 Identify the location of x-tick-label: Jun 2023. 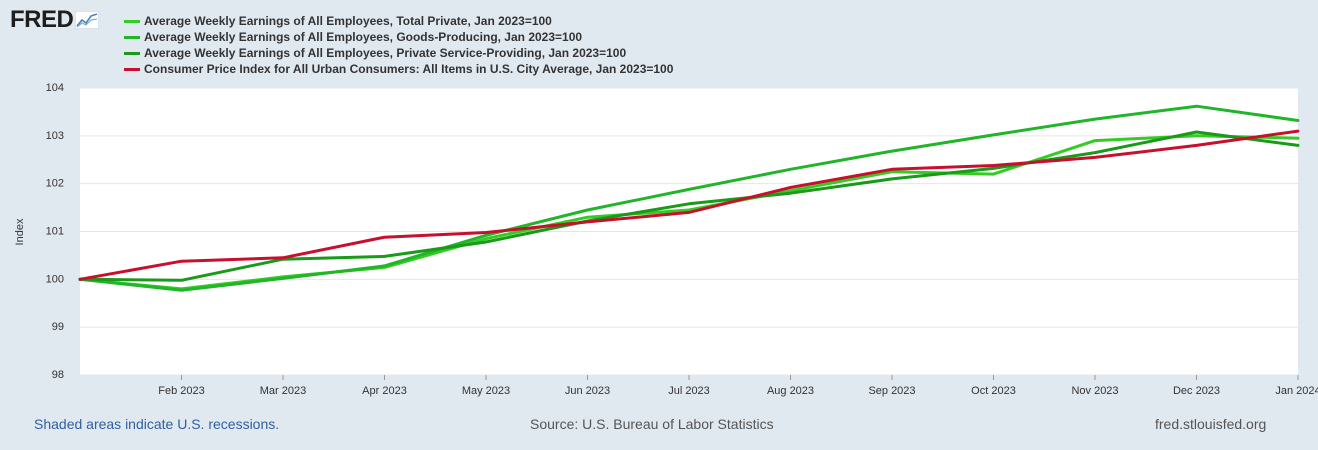
(587, 391).